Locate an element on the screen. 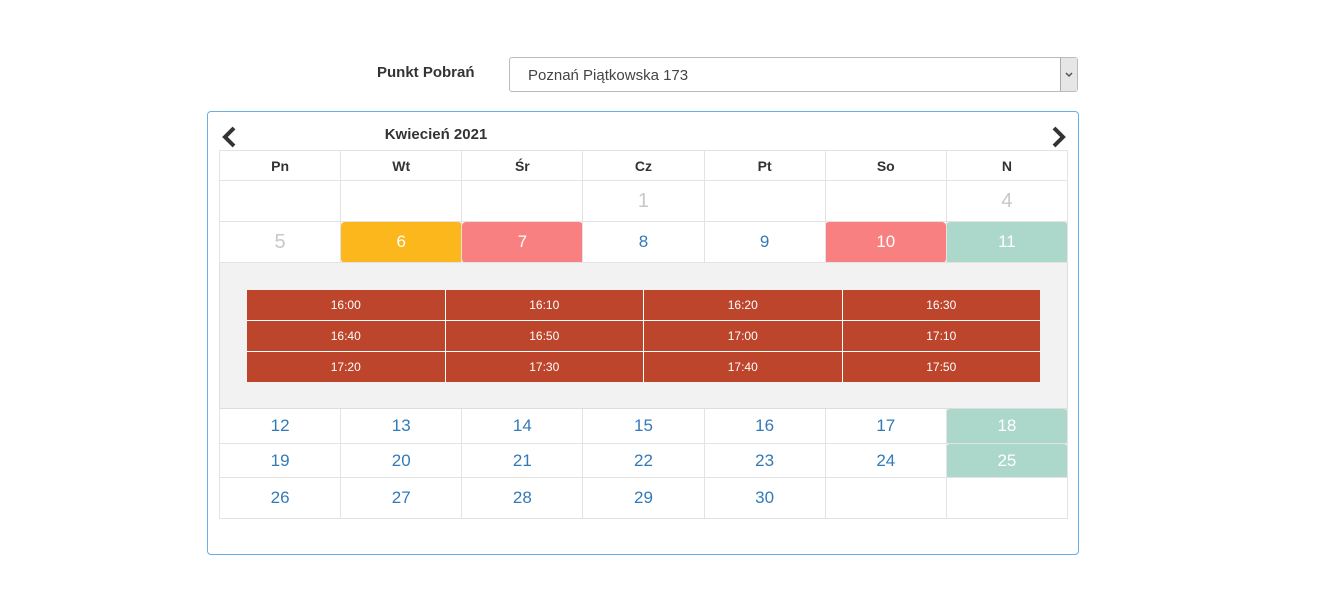 The width and height of the screenshot is (1320, 602). day-cell: 14 is located at coordinates (522, 426).